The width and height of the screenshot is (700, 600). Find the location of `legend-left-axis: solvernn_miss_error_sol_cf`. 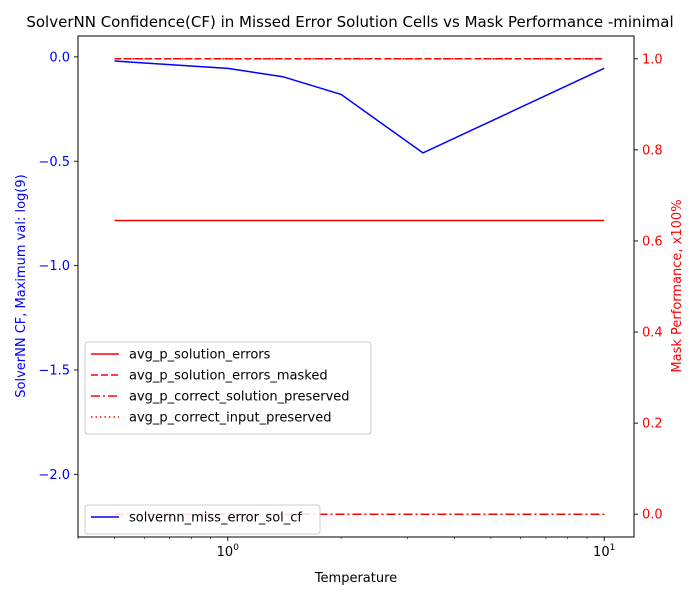

legend-left-axis: solvernn_miss_error_sol_cf is located at coordinates (202, 519).